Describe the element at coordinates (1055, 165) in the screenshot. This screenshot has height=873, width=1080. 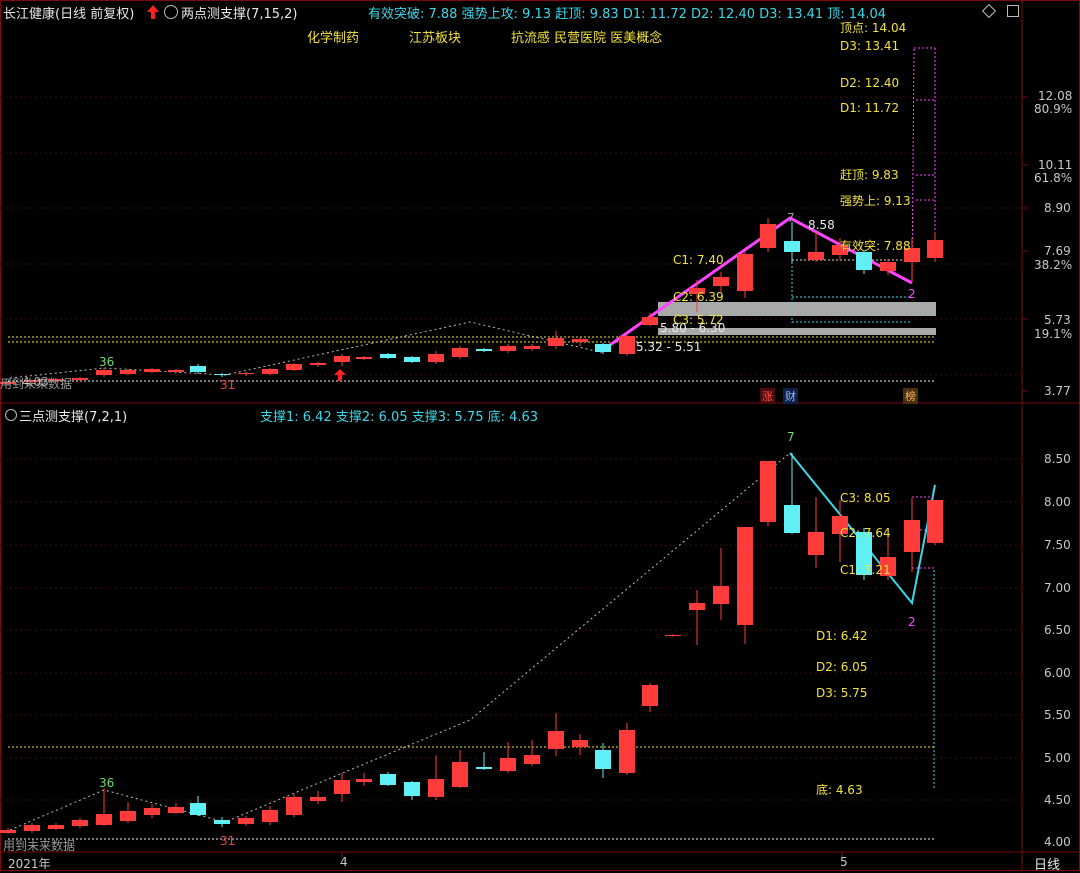
I see `y-tick: 10.11` at that location.